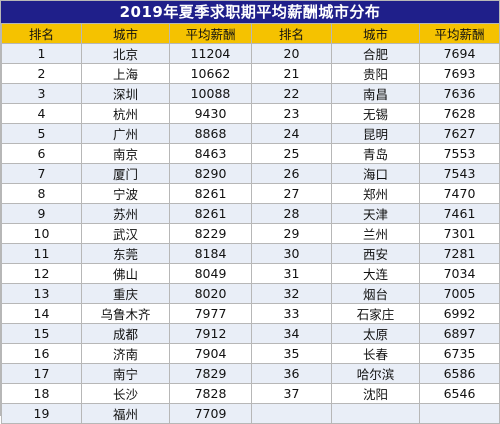 The image size is (500, 424). I want to click on salary-cell: 9430, so click(210, 113).